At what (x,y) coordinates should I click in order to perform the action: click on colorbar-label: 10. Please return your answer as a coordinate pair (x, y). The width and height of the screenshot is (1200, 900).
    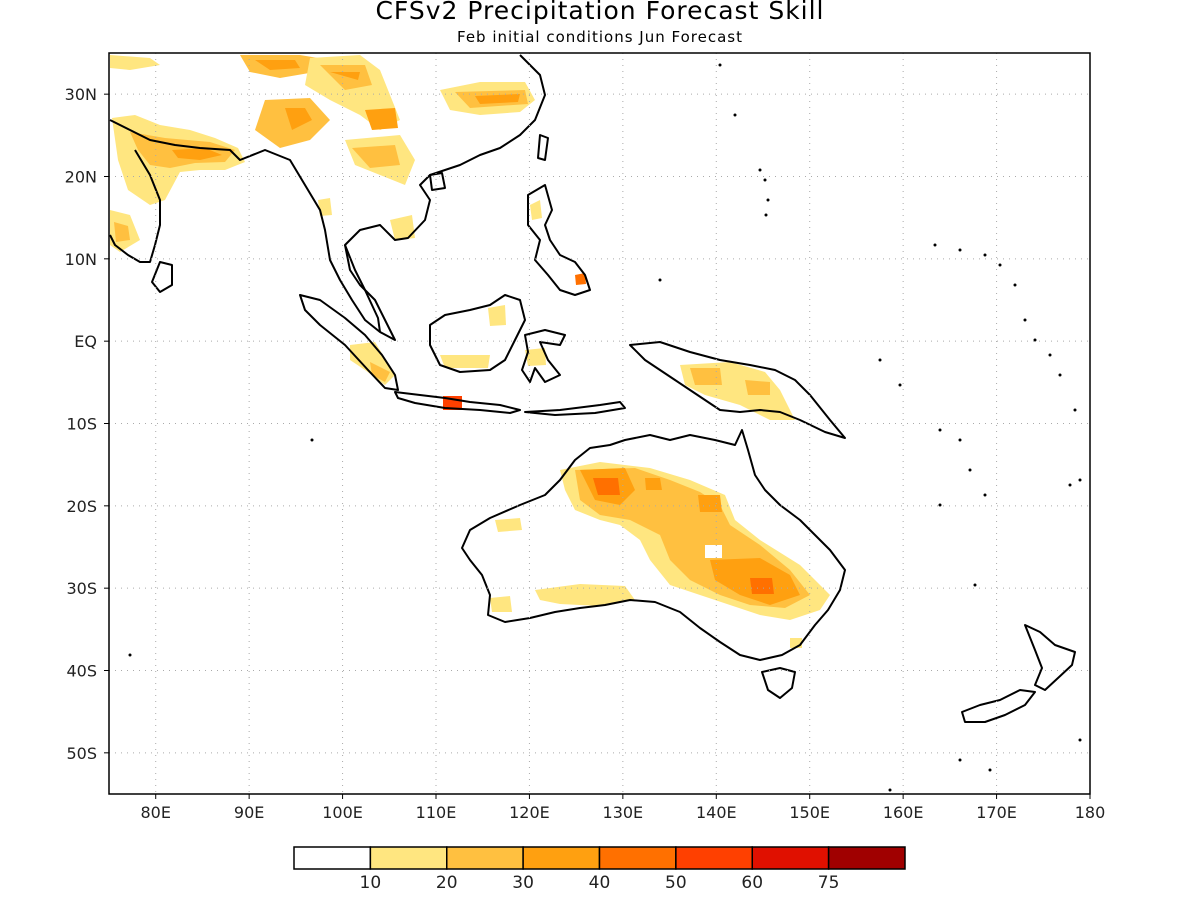
    Looking at the image, I should click on (371, 883).